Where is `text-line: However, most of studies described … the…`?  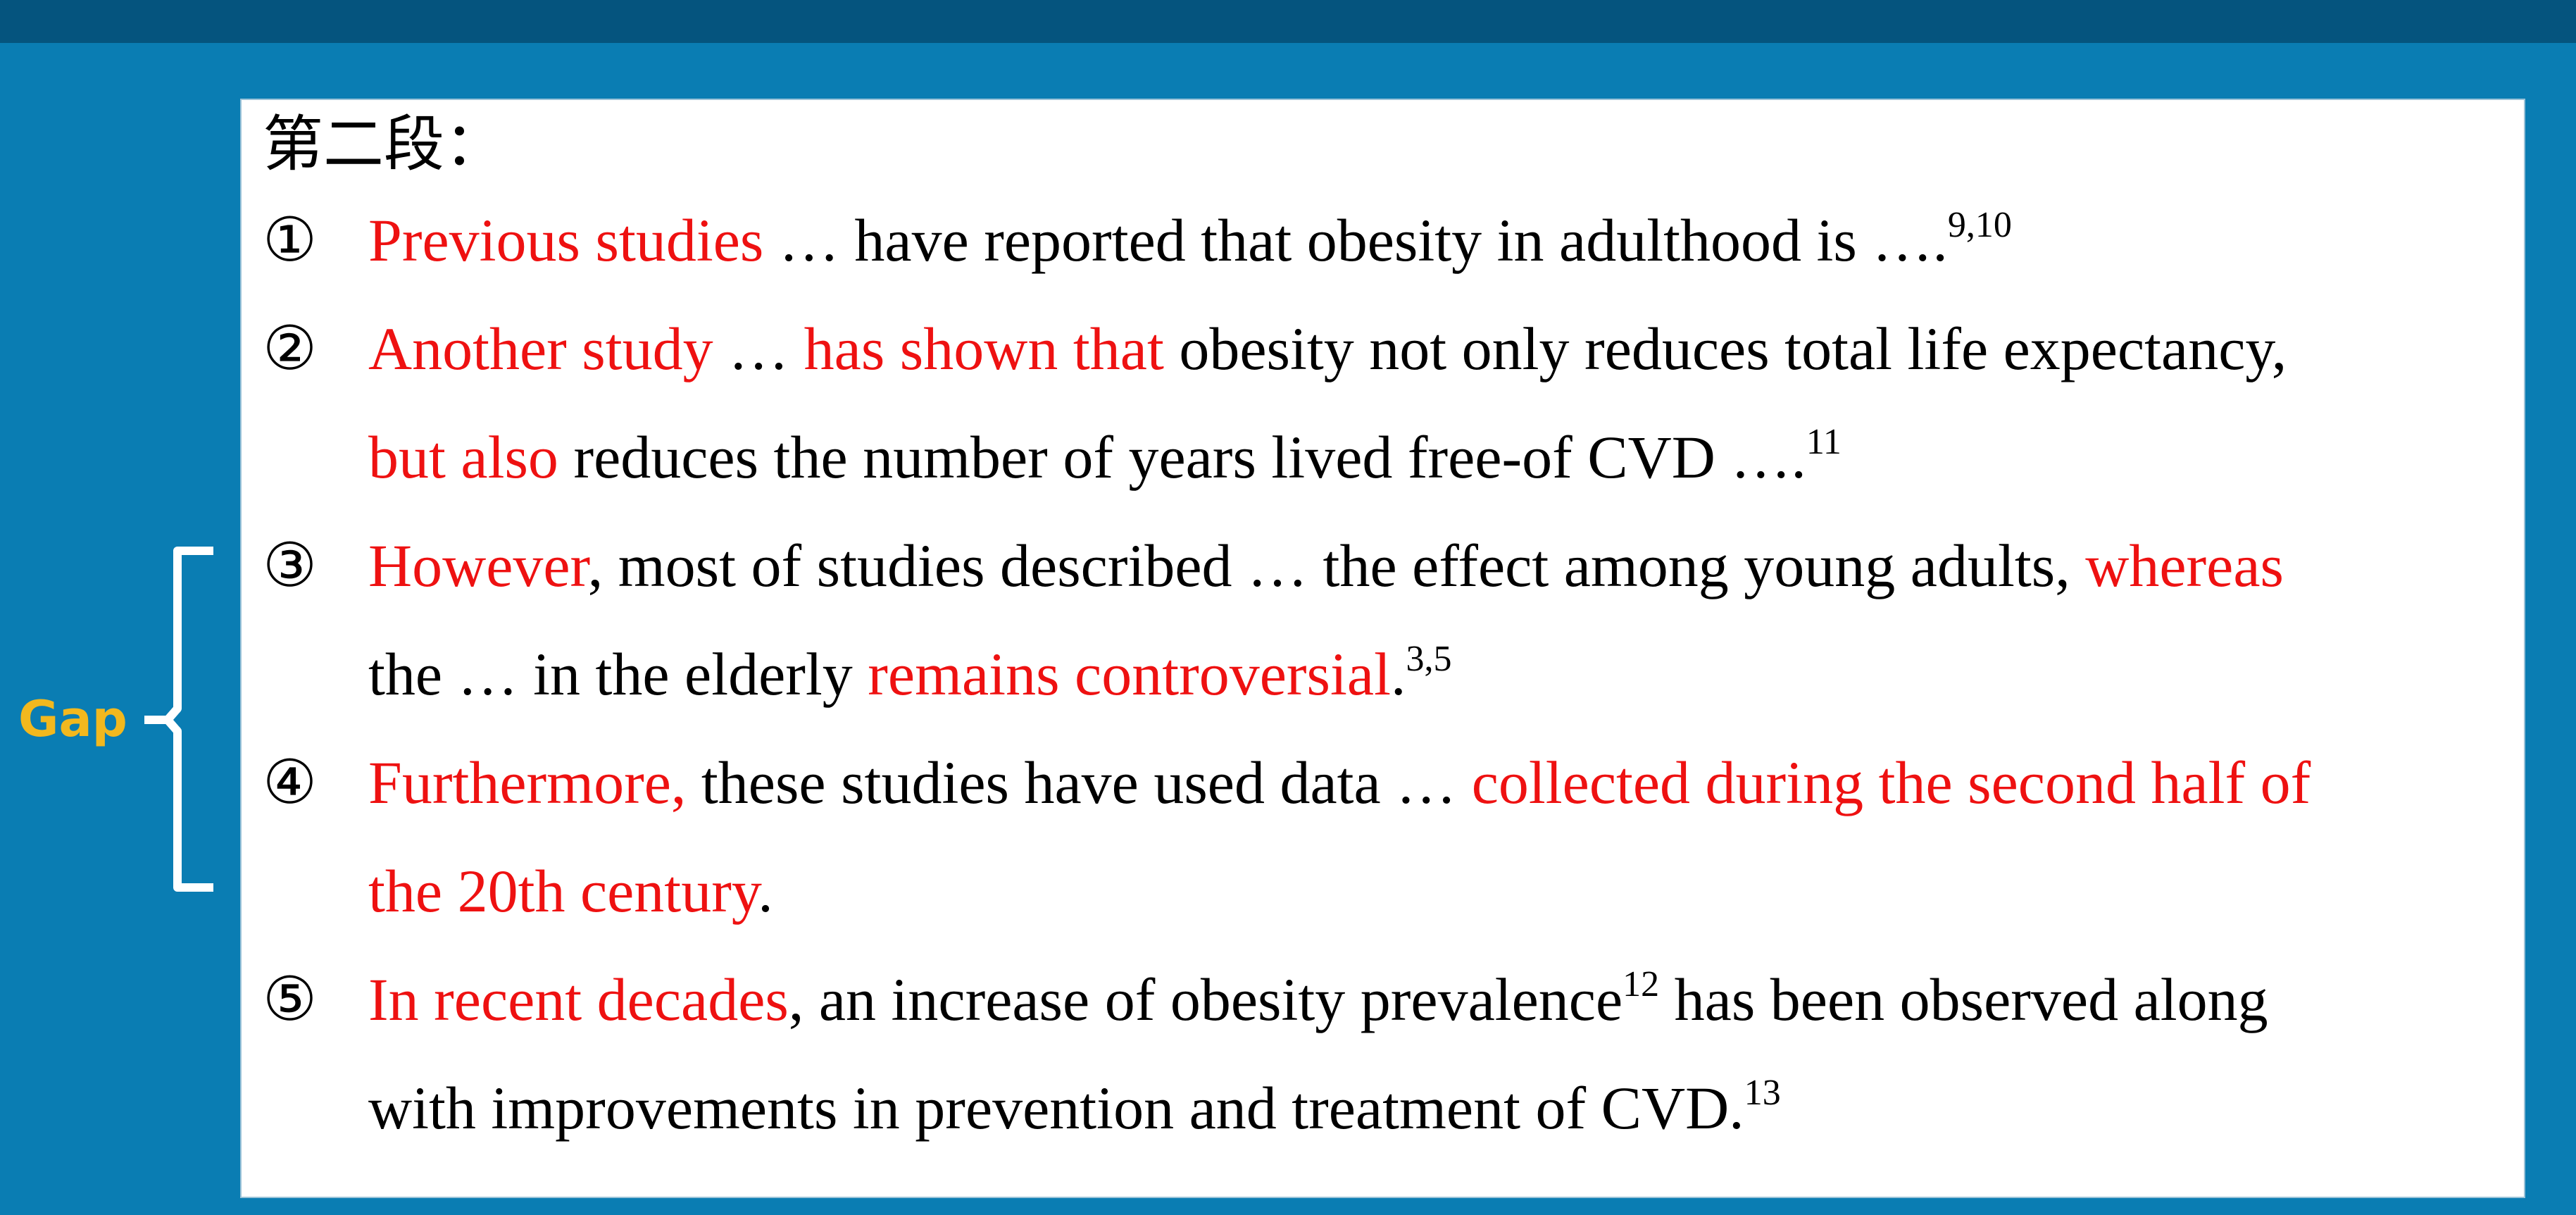
text-line: However, most of studies described … the… is located at coordinates (1326, 566).